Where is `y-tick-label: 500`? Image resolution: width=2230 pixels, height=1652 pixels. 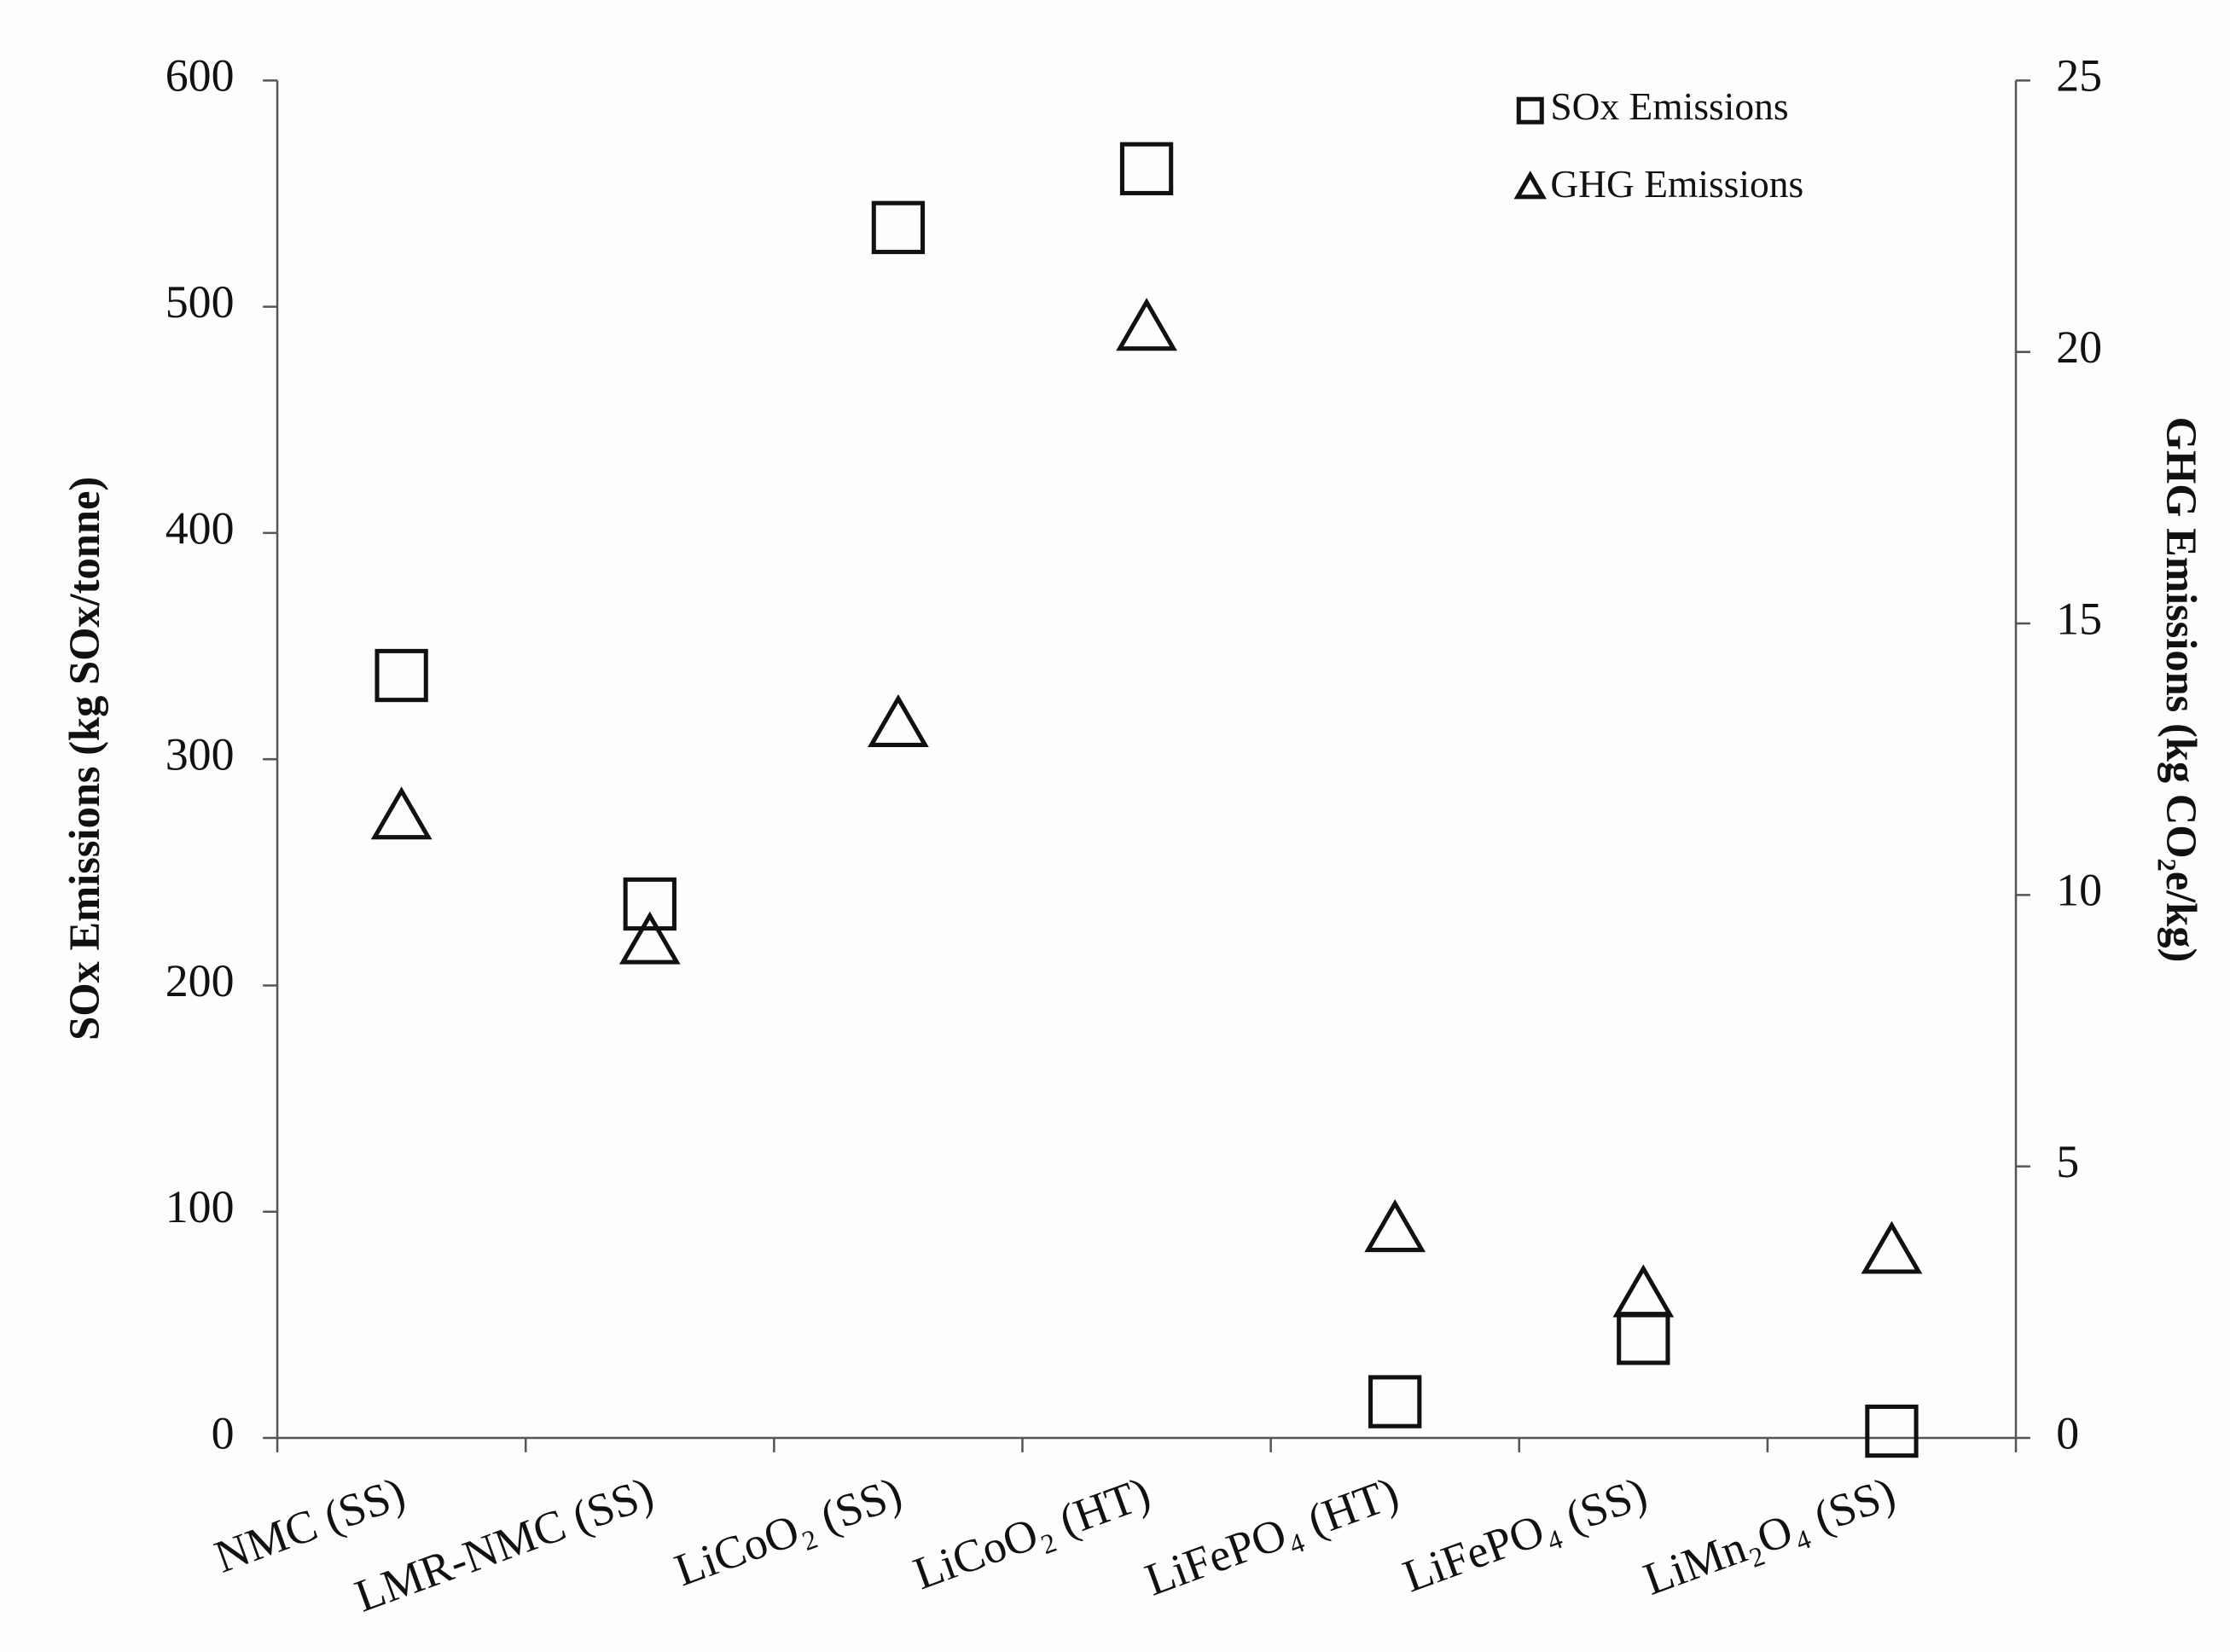
y-tick-label: 500 is located at coordinates (200, 302).